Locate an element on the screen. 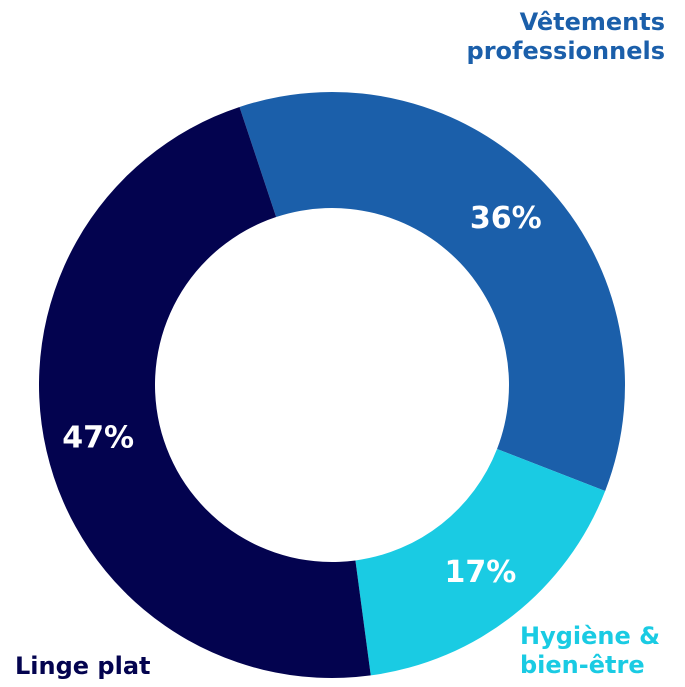 This screenshot has height=687, width=685. donut-slice is located at coordinates (480, 562).